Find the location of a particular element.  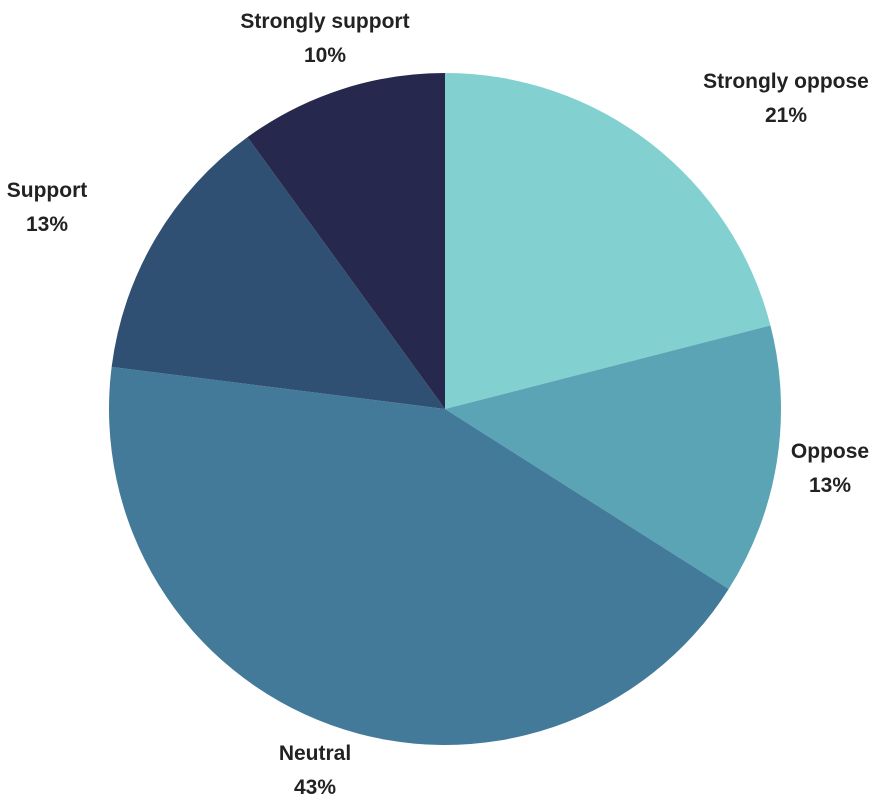

slice-label-name: Support is located at coordinates (47, 190).